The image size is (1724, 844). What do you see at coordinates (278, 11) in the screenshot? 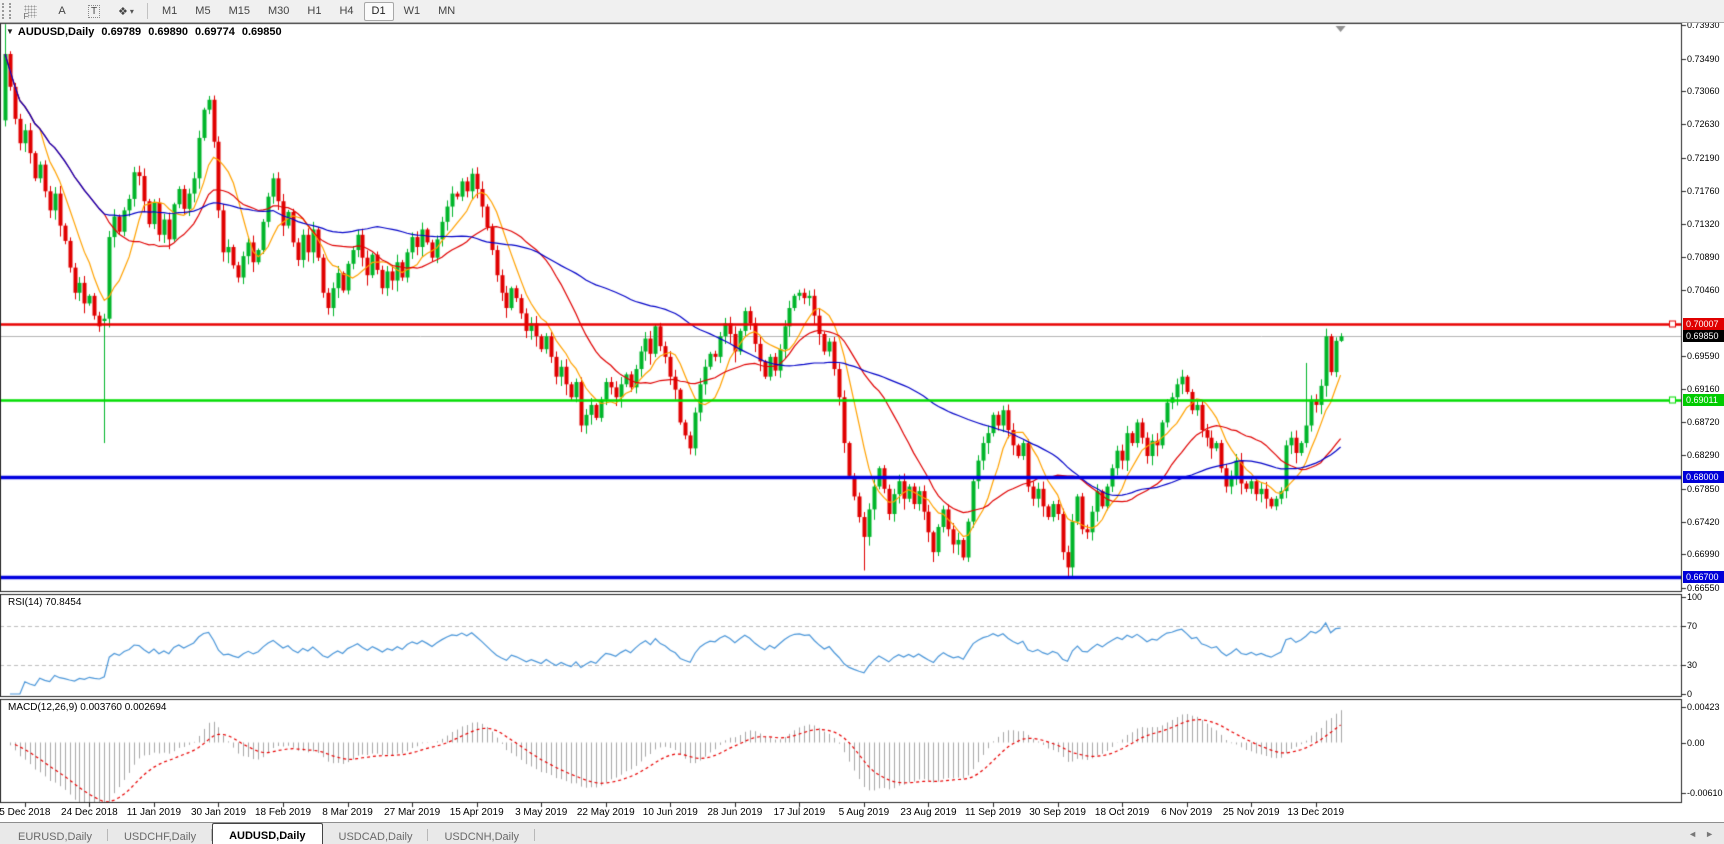
I see `timeframe-button-m30: M30` at bounding box center [278, 11].